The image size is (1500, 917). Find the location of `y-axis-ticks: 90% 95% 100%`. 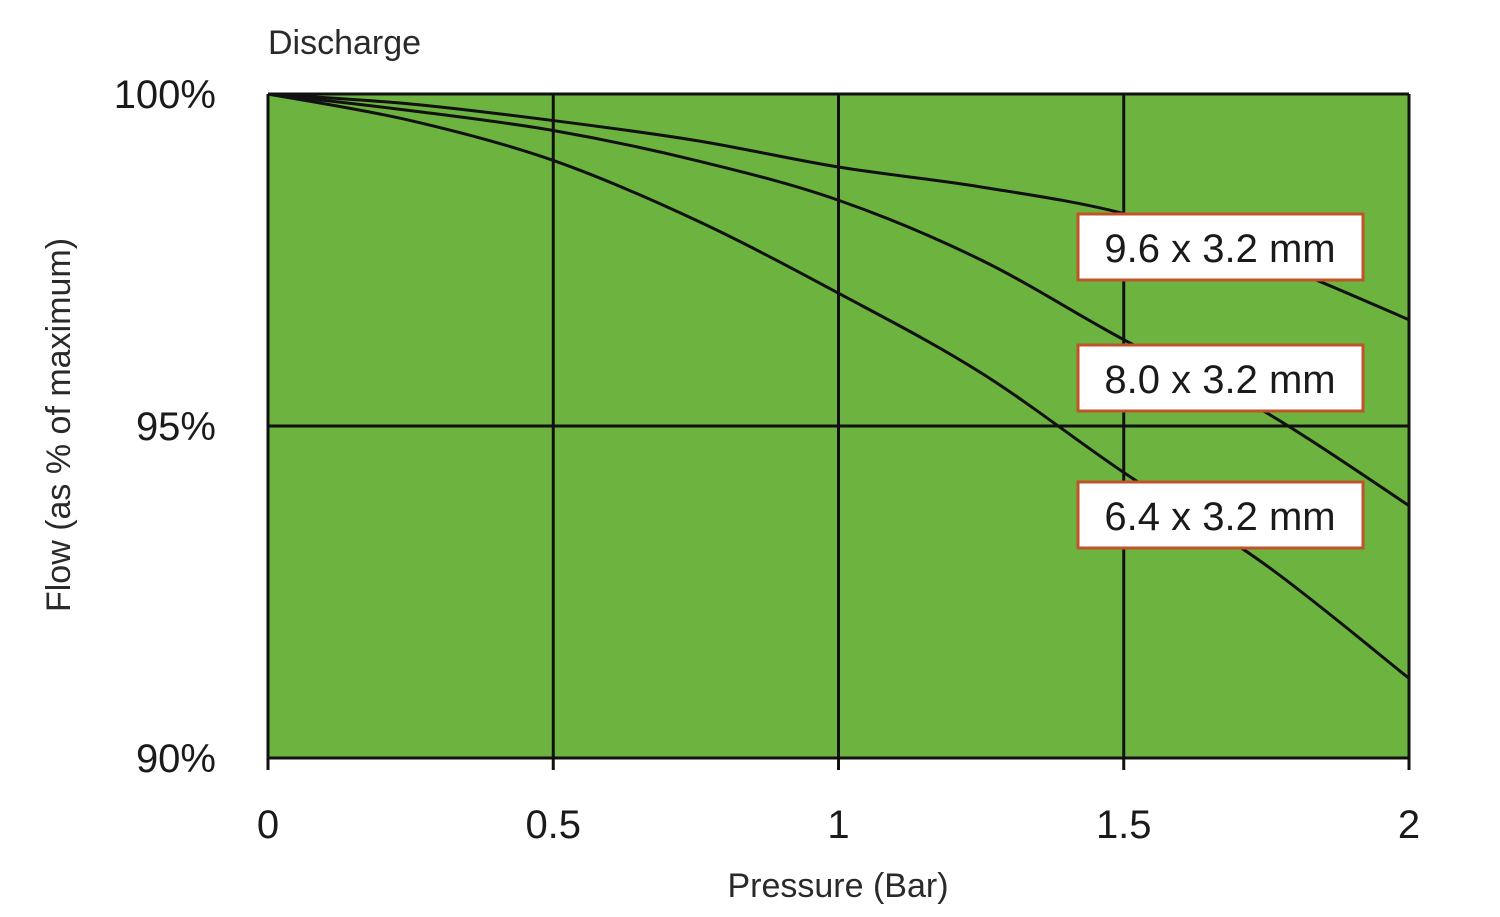

y-axis-ticks: 90% 95% 100% is located at coordinates (165, 427).